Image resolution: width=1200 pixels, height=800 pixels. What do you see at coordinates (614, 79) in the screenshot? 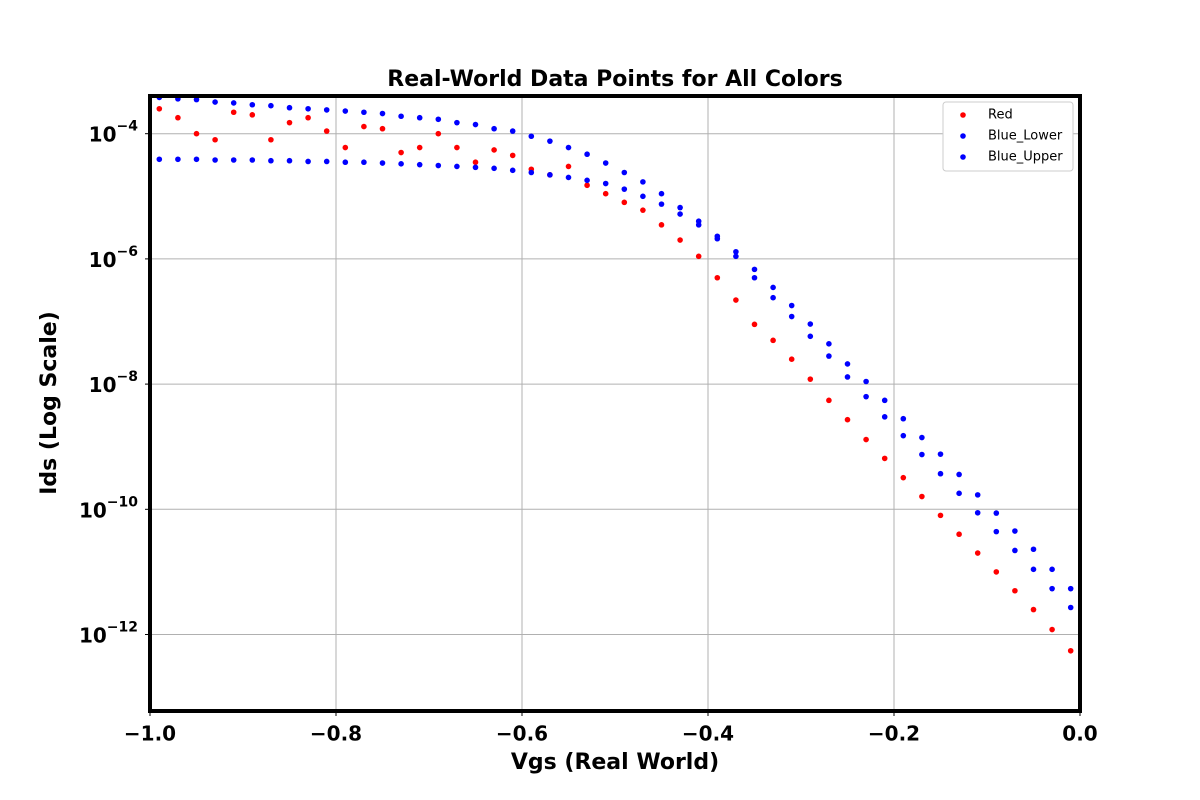
I see `chart-title: Real-World Data Points for All Colors` at bounding box center [614, 79].